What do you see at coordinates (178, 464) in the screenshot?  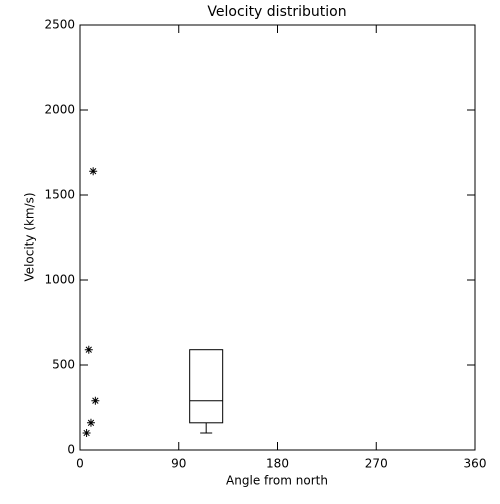 I see `x-tick-label: 90` at bounding box center [178, 464].